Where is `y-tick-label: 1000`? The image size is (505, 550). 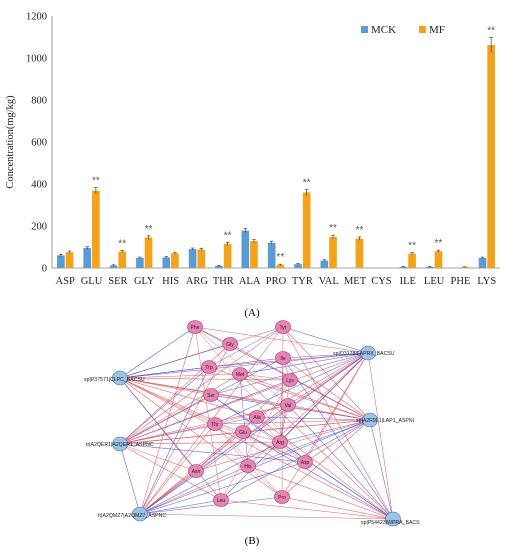 y-tick-label: 1000 is located at coordinates (36, 59).